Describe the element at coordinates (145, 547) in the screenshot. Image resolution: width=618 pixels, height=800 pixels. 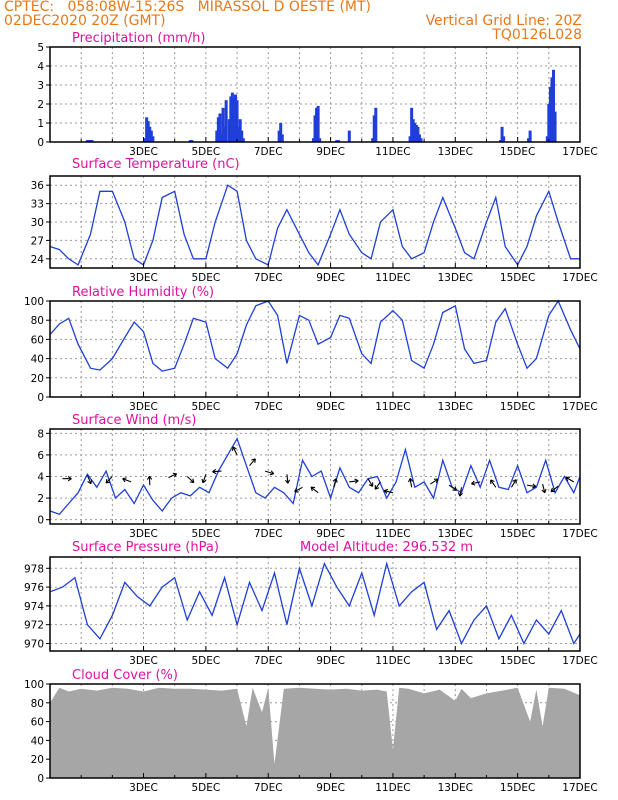
I see `panel-title: Surface Pressure (hPa)` at that location.